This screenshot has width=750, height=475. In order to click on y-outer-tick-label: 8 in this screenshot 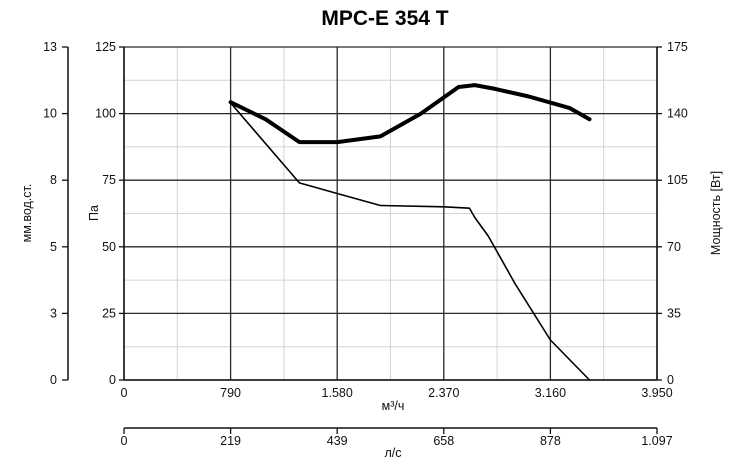, I will do `click(53, 180)`.